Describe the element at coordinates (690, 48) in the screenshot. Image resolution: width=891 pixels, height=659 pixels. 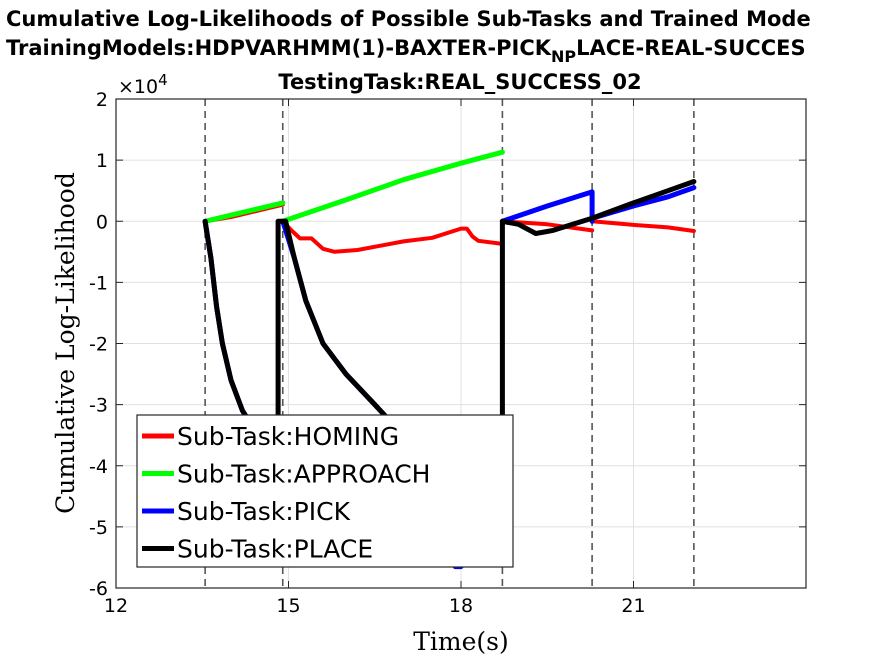
I see `title-line-2-post: LACE-REAL-SUCCES` at that location.